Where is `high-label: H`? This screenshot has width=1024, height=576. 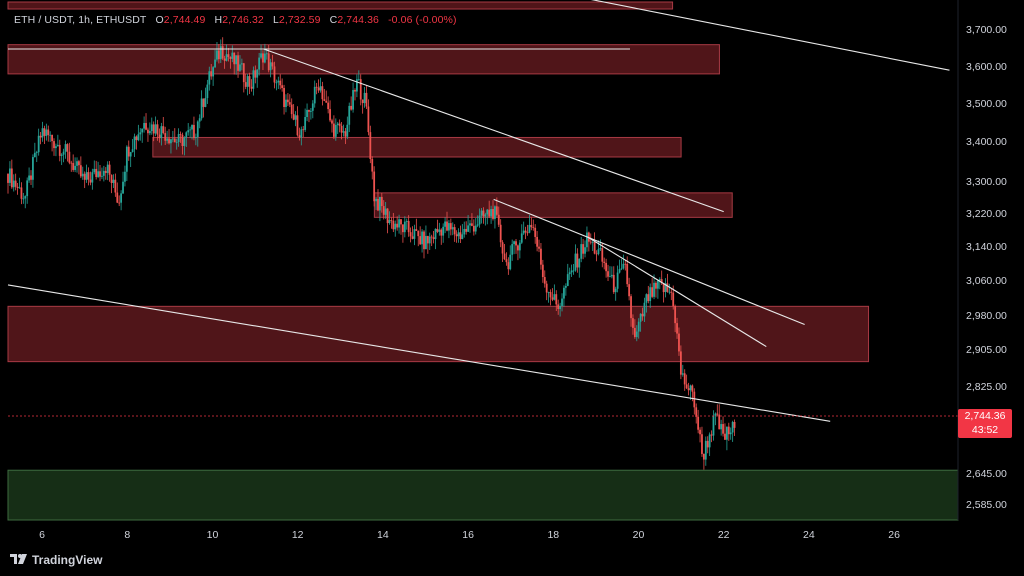 high-label: H is located at coordinates (218, 20).